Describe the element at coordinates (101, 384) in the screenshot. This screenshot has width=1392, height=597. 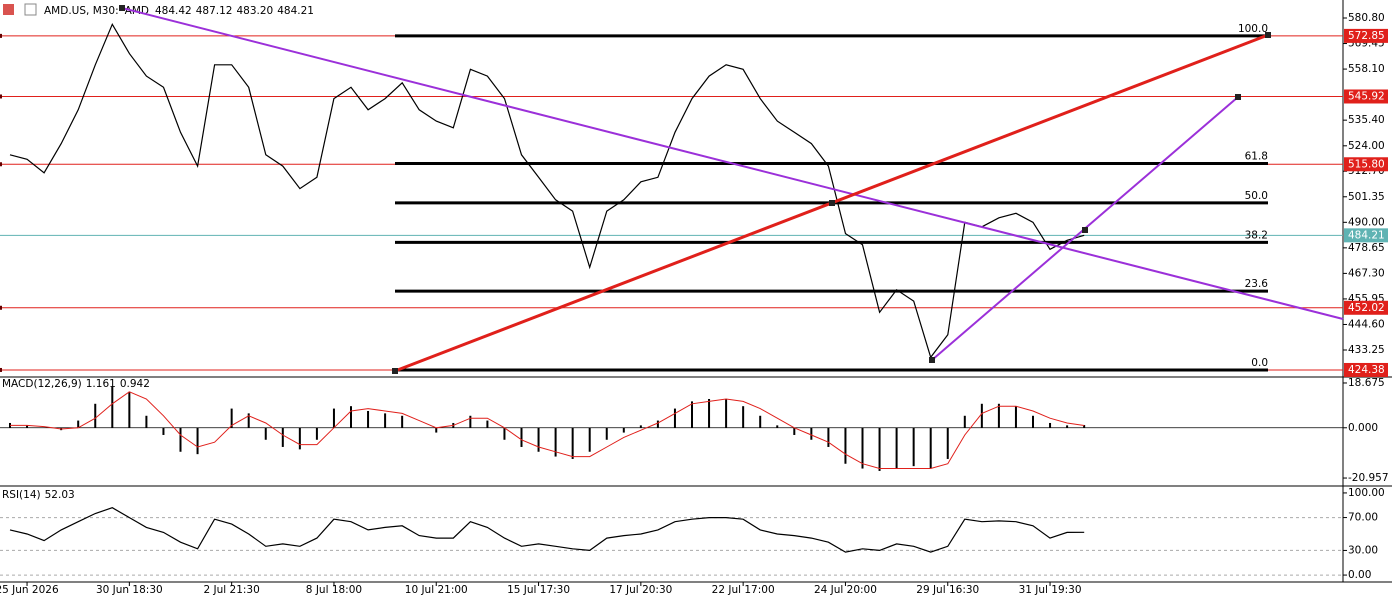
I see `macd-last: 1.161` at that location.